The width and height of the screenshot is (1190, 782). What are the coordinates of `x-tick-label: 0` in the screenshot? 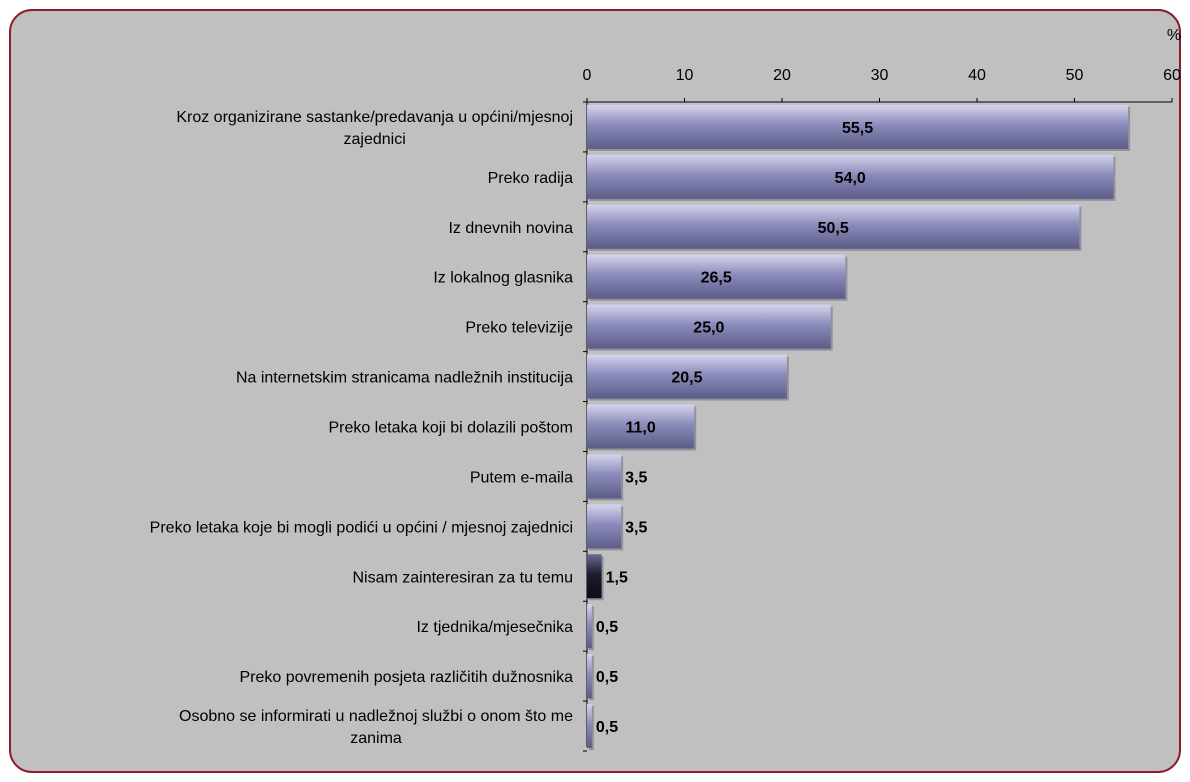 It's located at (587, 75).